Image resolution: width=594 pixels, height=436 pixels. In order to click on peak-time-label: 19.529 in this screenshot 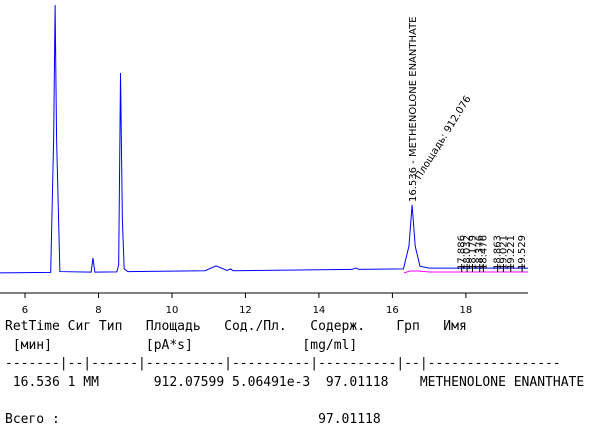, I will do `click(522, 252)`.